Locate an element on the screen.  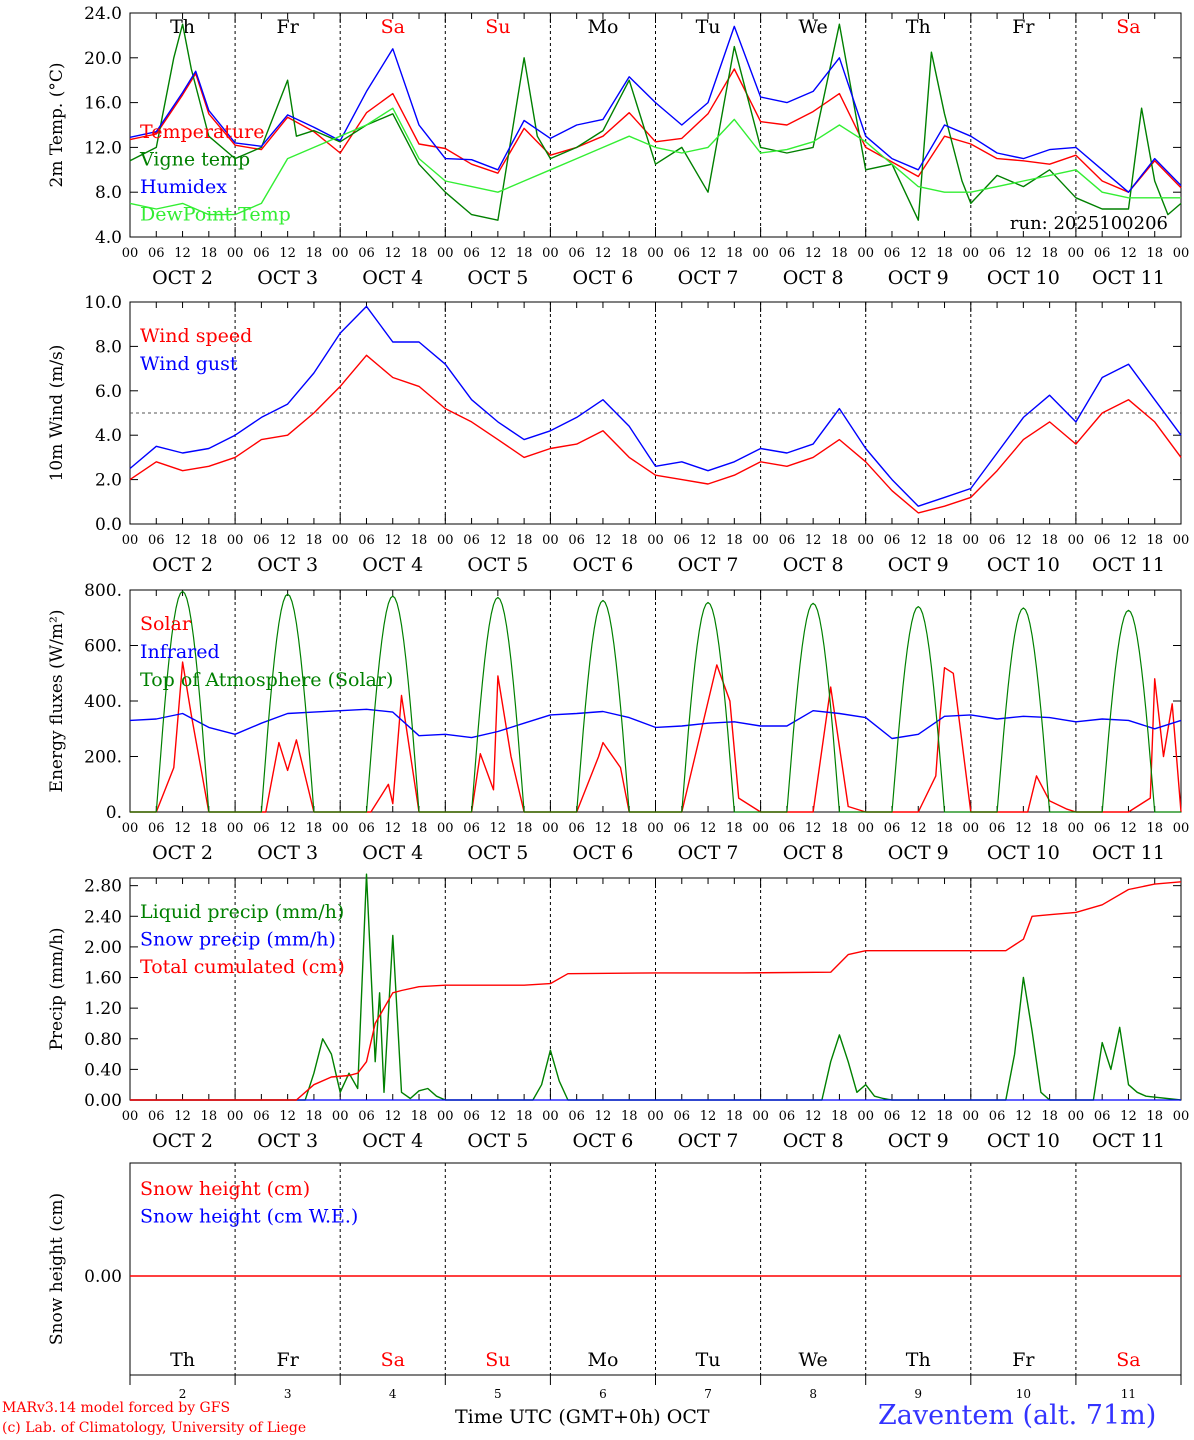
precip-date-label: OCT 6 is located at coordinates (602, 1141).